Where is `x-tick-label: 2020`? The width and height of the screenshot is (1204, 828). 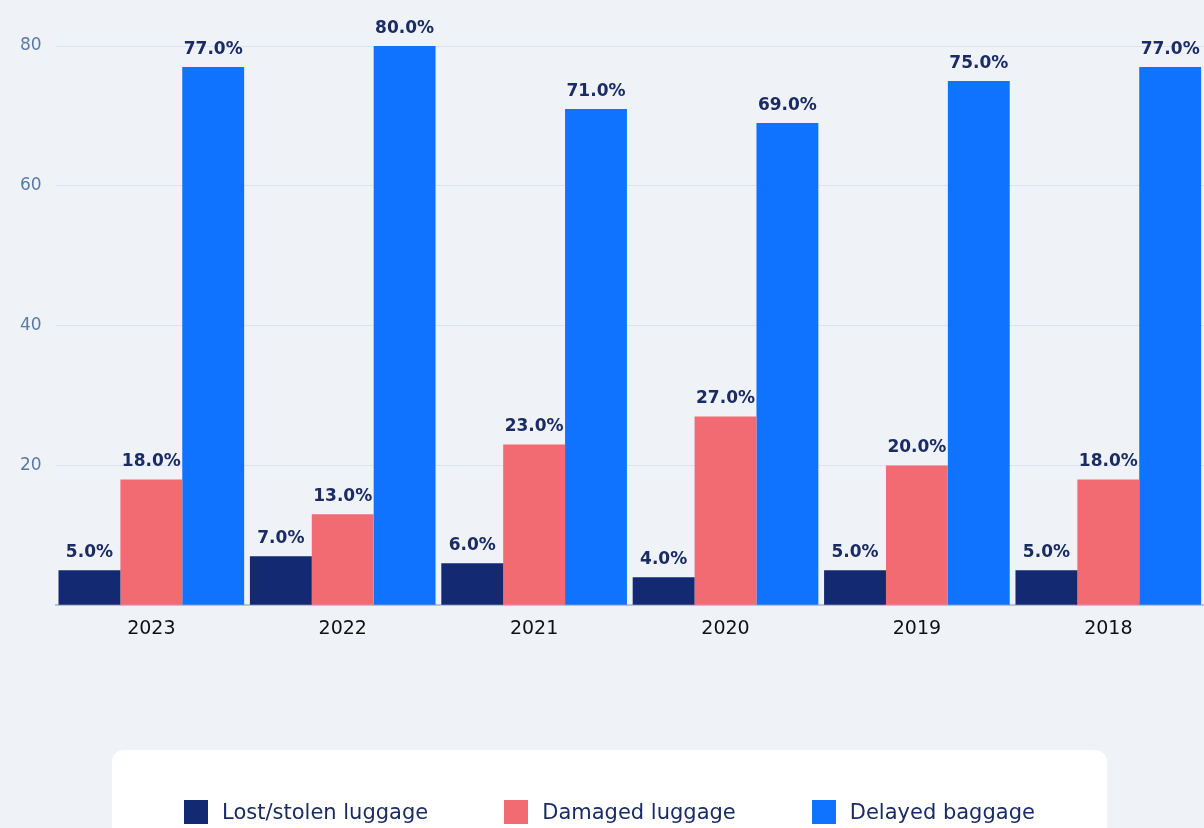
x-tick-label: 2020 is located at coordinates (725, 626).